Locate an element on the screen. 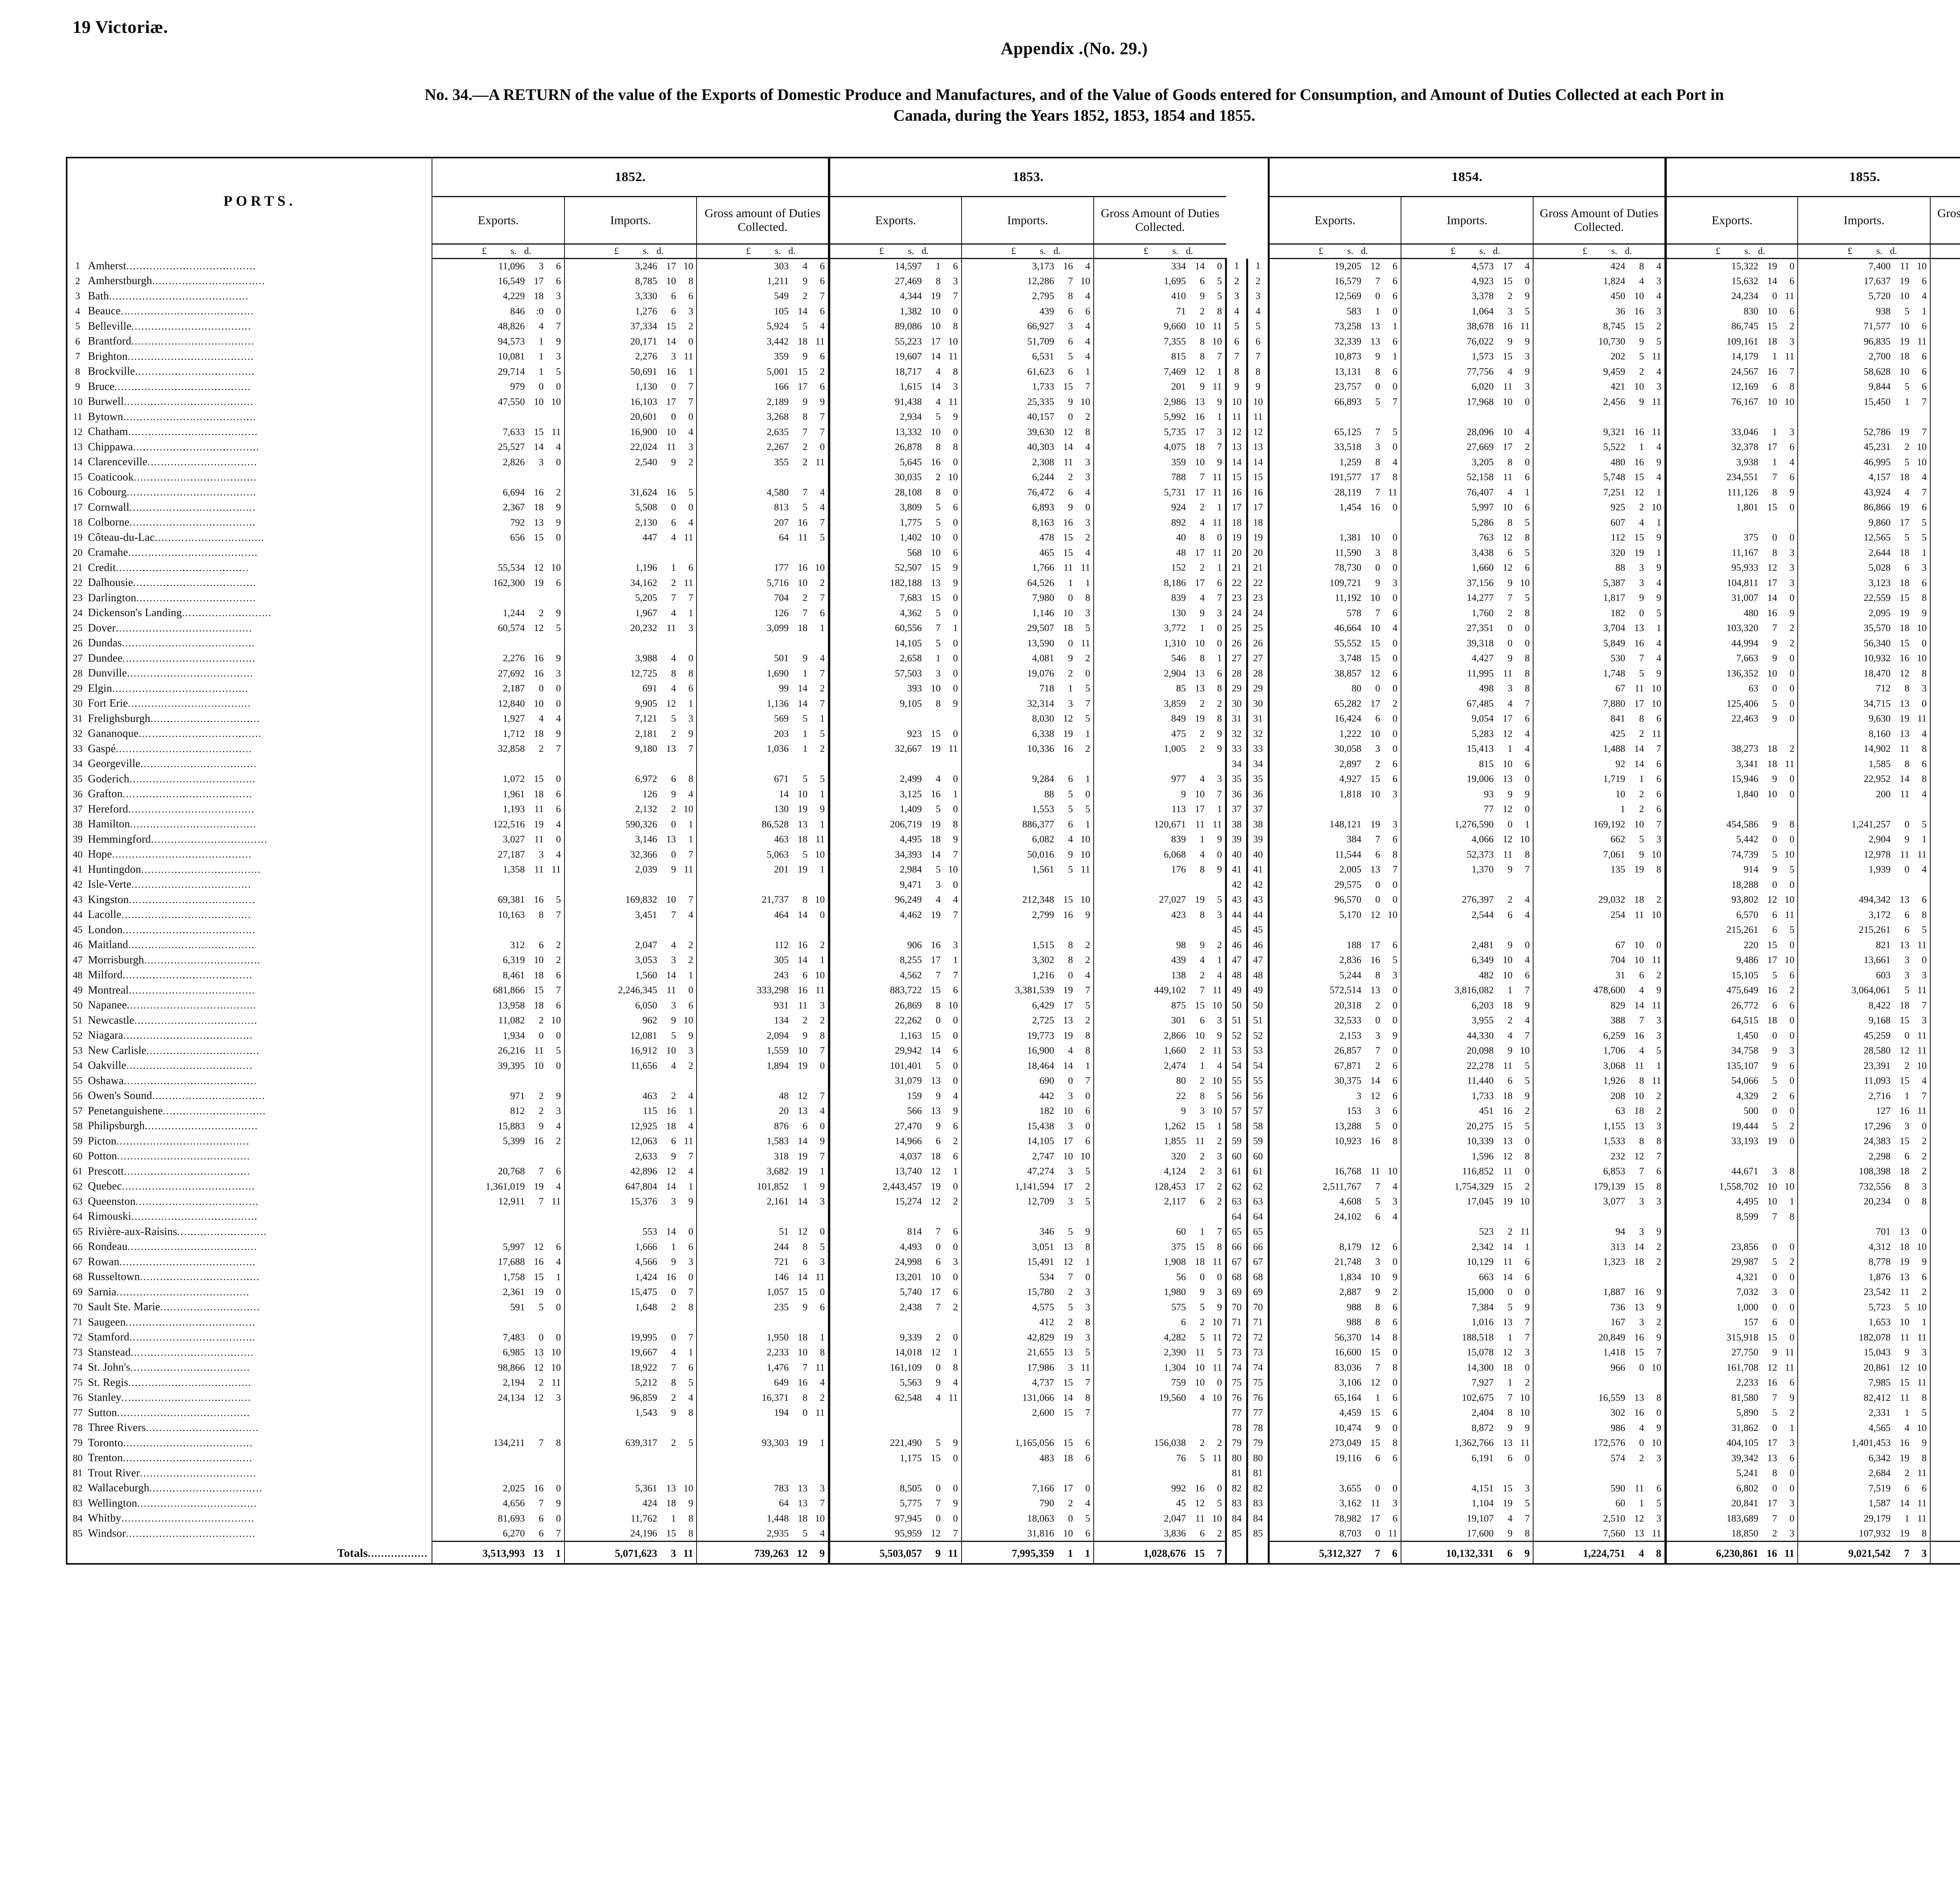 This screenshot has height=1879, width=1960. money-cell: 88 3 9 is located at coordinates (1599, 568).